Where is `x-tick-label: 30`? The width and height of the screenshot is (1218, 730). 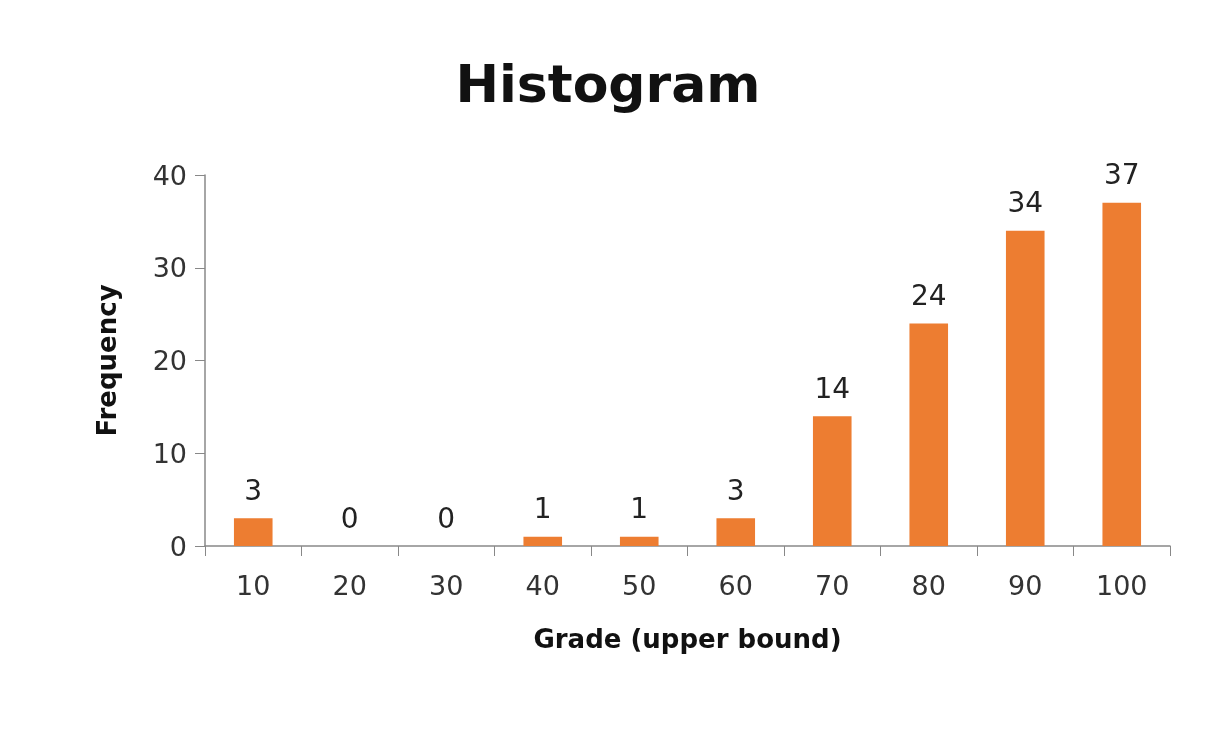 x-tick-label: 30 is located at coordinates (446, 585).